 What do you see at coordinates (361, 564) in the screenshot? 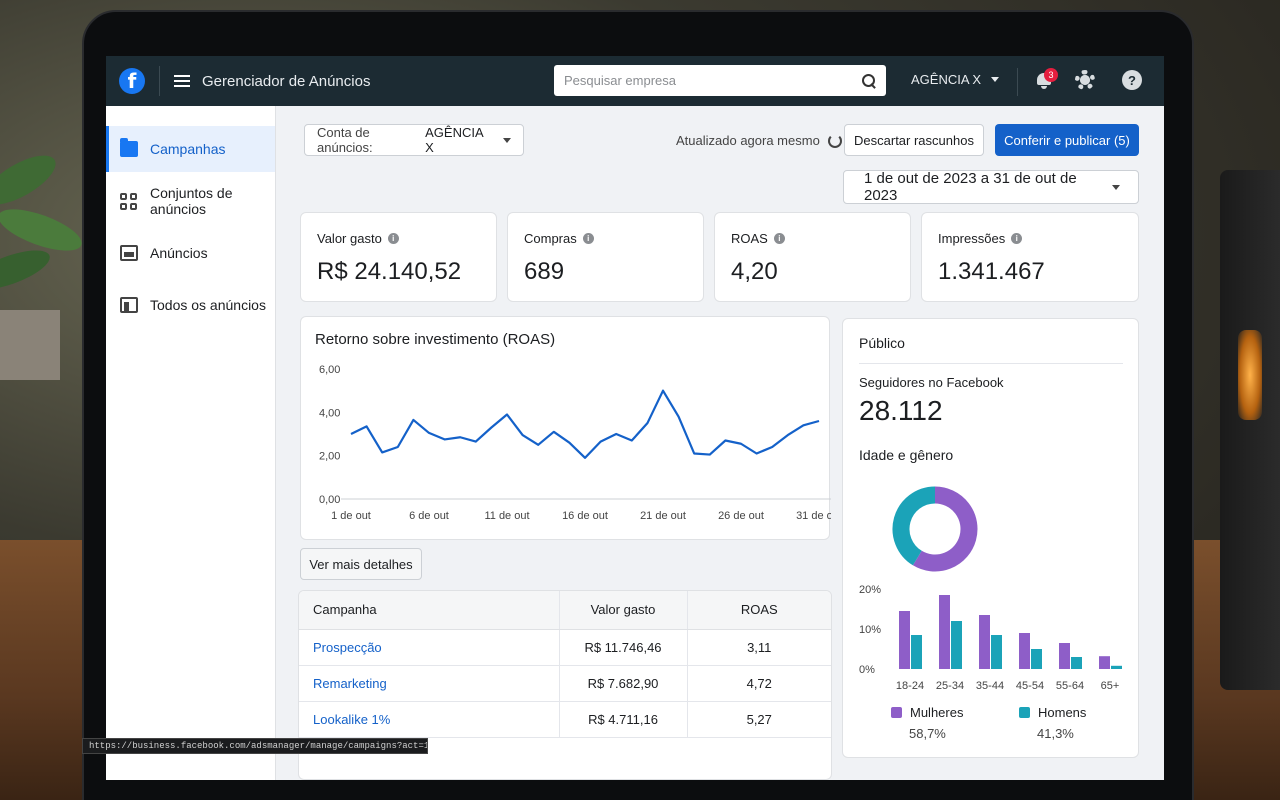
I see `see-more-details-button: Ver mais detalhes` at bounding box center [361, 564].